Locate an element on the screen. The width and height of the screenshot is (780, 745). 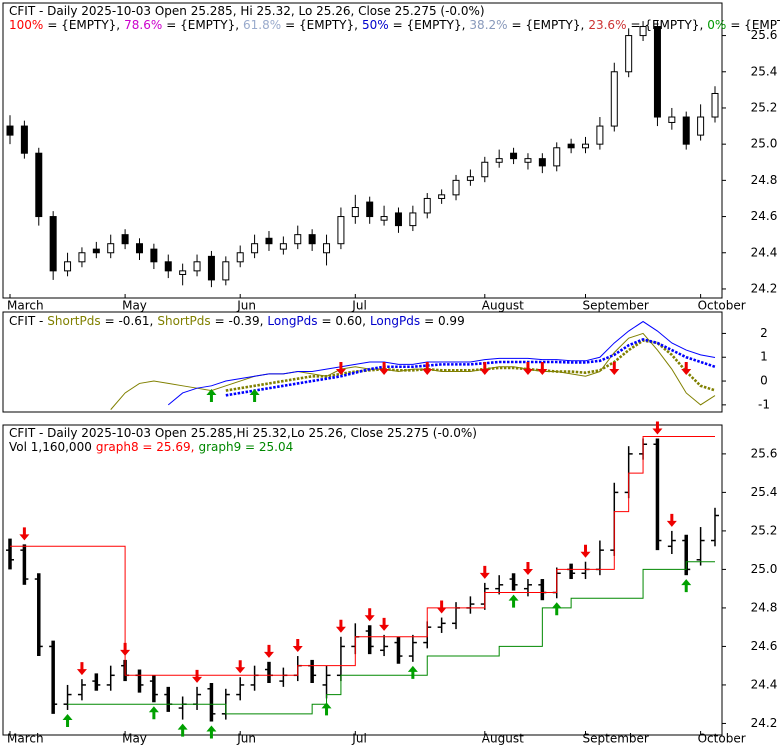
y-tick-label: 0 is located at coordinates (764, 381).